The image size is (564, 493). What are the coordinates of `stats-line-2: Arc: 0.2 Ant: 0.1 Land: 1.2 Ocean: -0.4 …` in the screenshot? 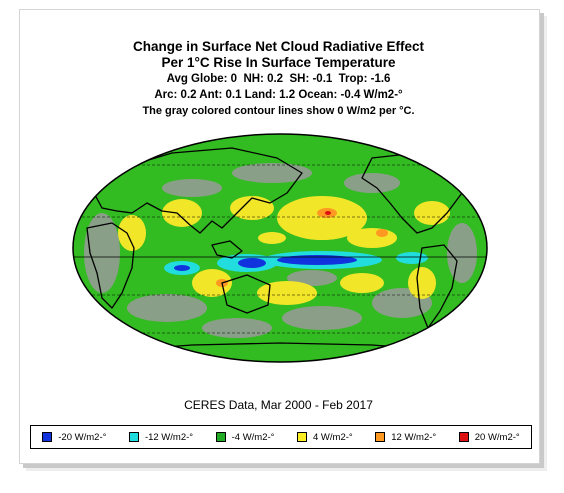 It's located at (278, 95).